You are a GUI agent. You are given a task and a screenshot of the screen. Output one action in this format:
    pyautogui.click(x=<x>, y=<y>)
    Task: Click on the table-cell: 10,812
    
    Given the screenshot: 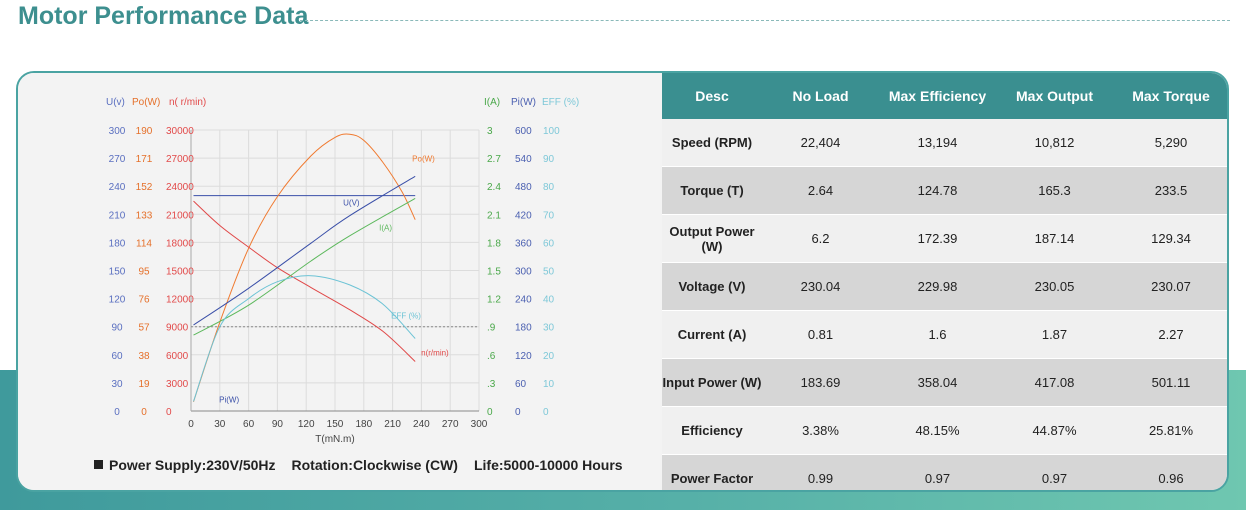 What is the action you would take?
    pyautogui.click(x=1054, y=143)
    